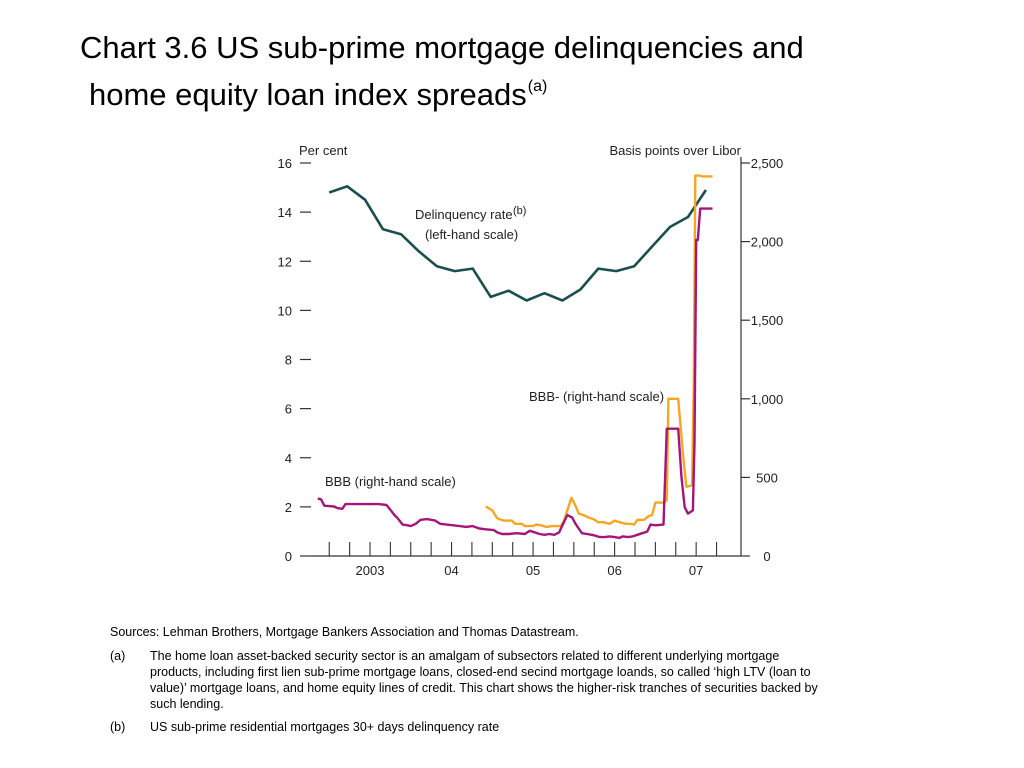 Image resolution: width=1024 pixels, height=768 pixels. What do you see at coordinates (118, 727) in the screenshot?
I see `footnote-b-tag: (b)` at bounding box center [118, 727].